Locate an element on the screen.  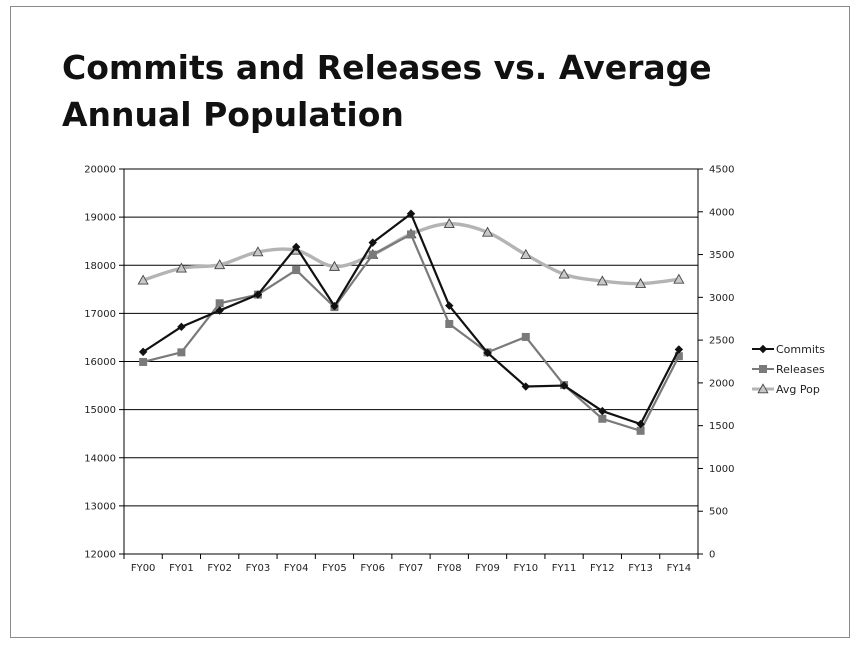
right-tick-label: 4000 is located at coordinates (721, 212).